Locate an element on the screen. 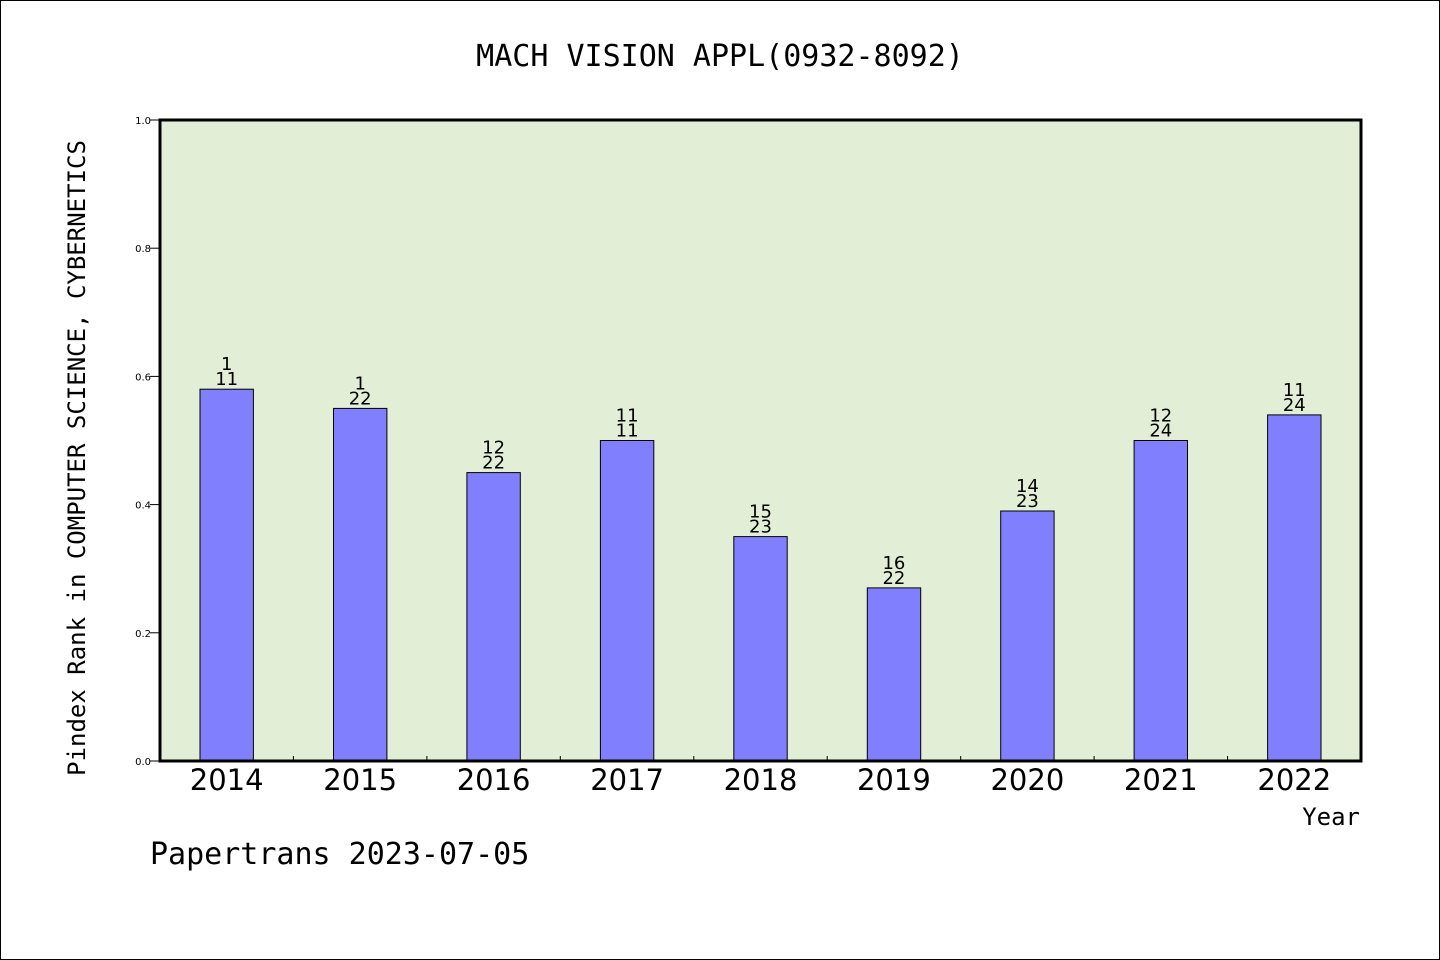 This screenshot has height=960, width=1440. bar-label-top-2022: 11 is located at coordinates (1294, 390).